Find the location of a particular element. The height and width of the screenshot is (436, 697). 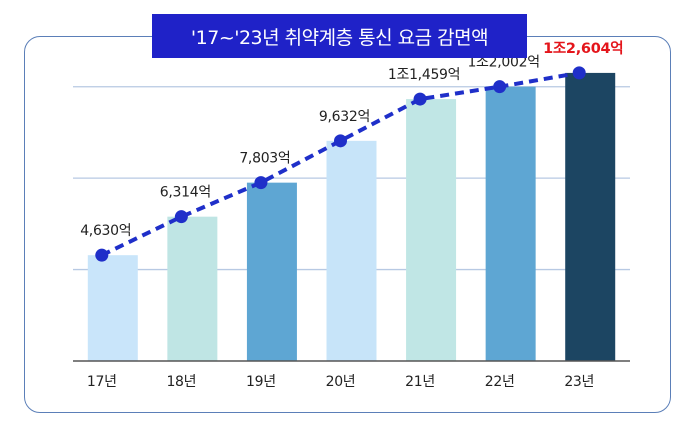

bar-23년 is located at coordinates (590, 216).